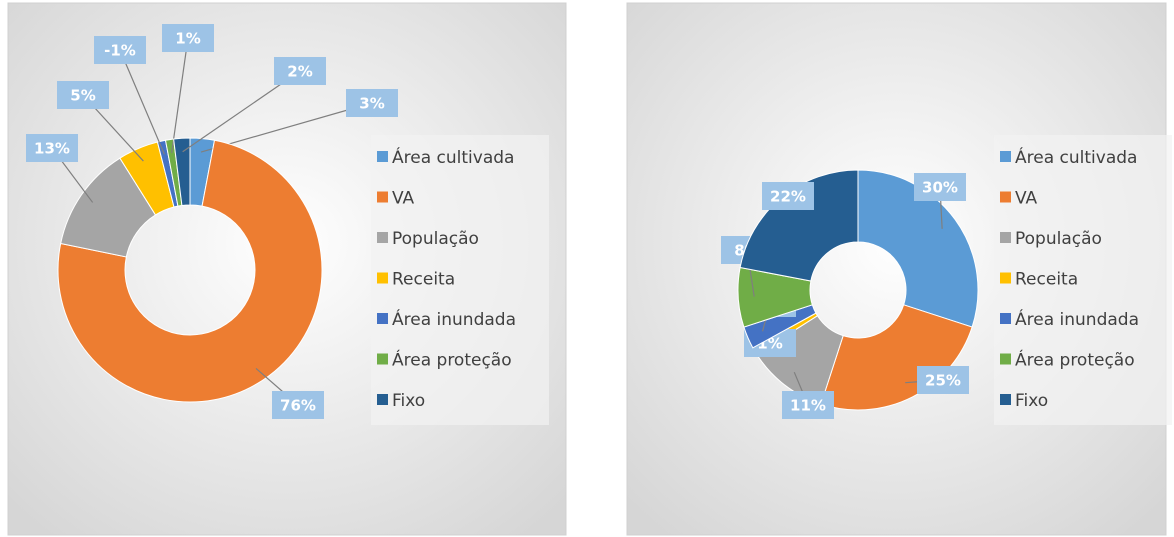 The height and width of the screenshot is (537, 1174). I want to click on data-label: 13%, so click(52, 149).